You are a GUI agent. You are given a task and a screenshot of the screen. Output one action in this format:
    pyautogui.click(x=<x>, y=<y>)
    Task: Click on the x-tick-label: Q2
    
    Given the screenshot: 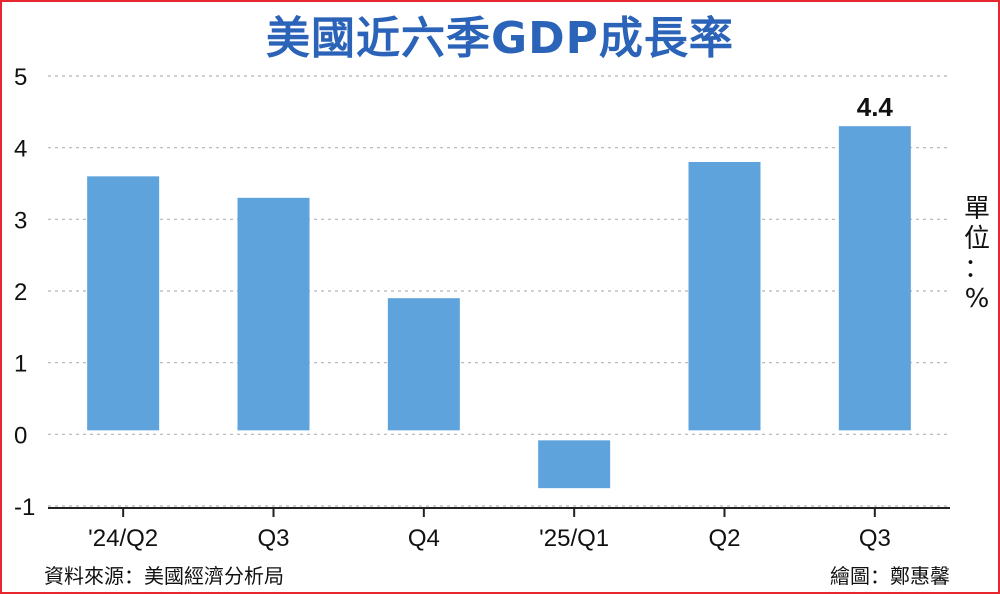 What is the action you would take?
    pyautogui.click(x=724, y=538)
    